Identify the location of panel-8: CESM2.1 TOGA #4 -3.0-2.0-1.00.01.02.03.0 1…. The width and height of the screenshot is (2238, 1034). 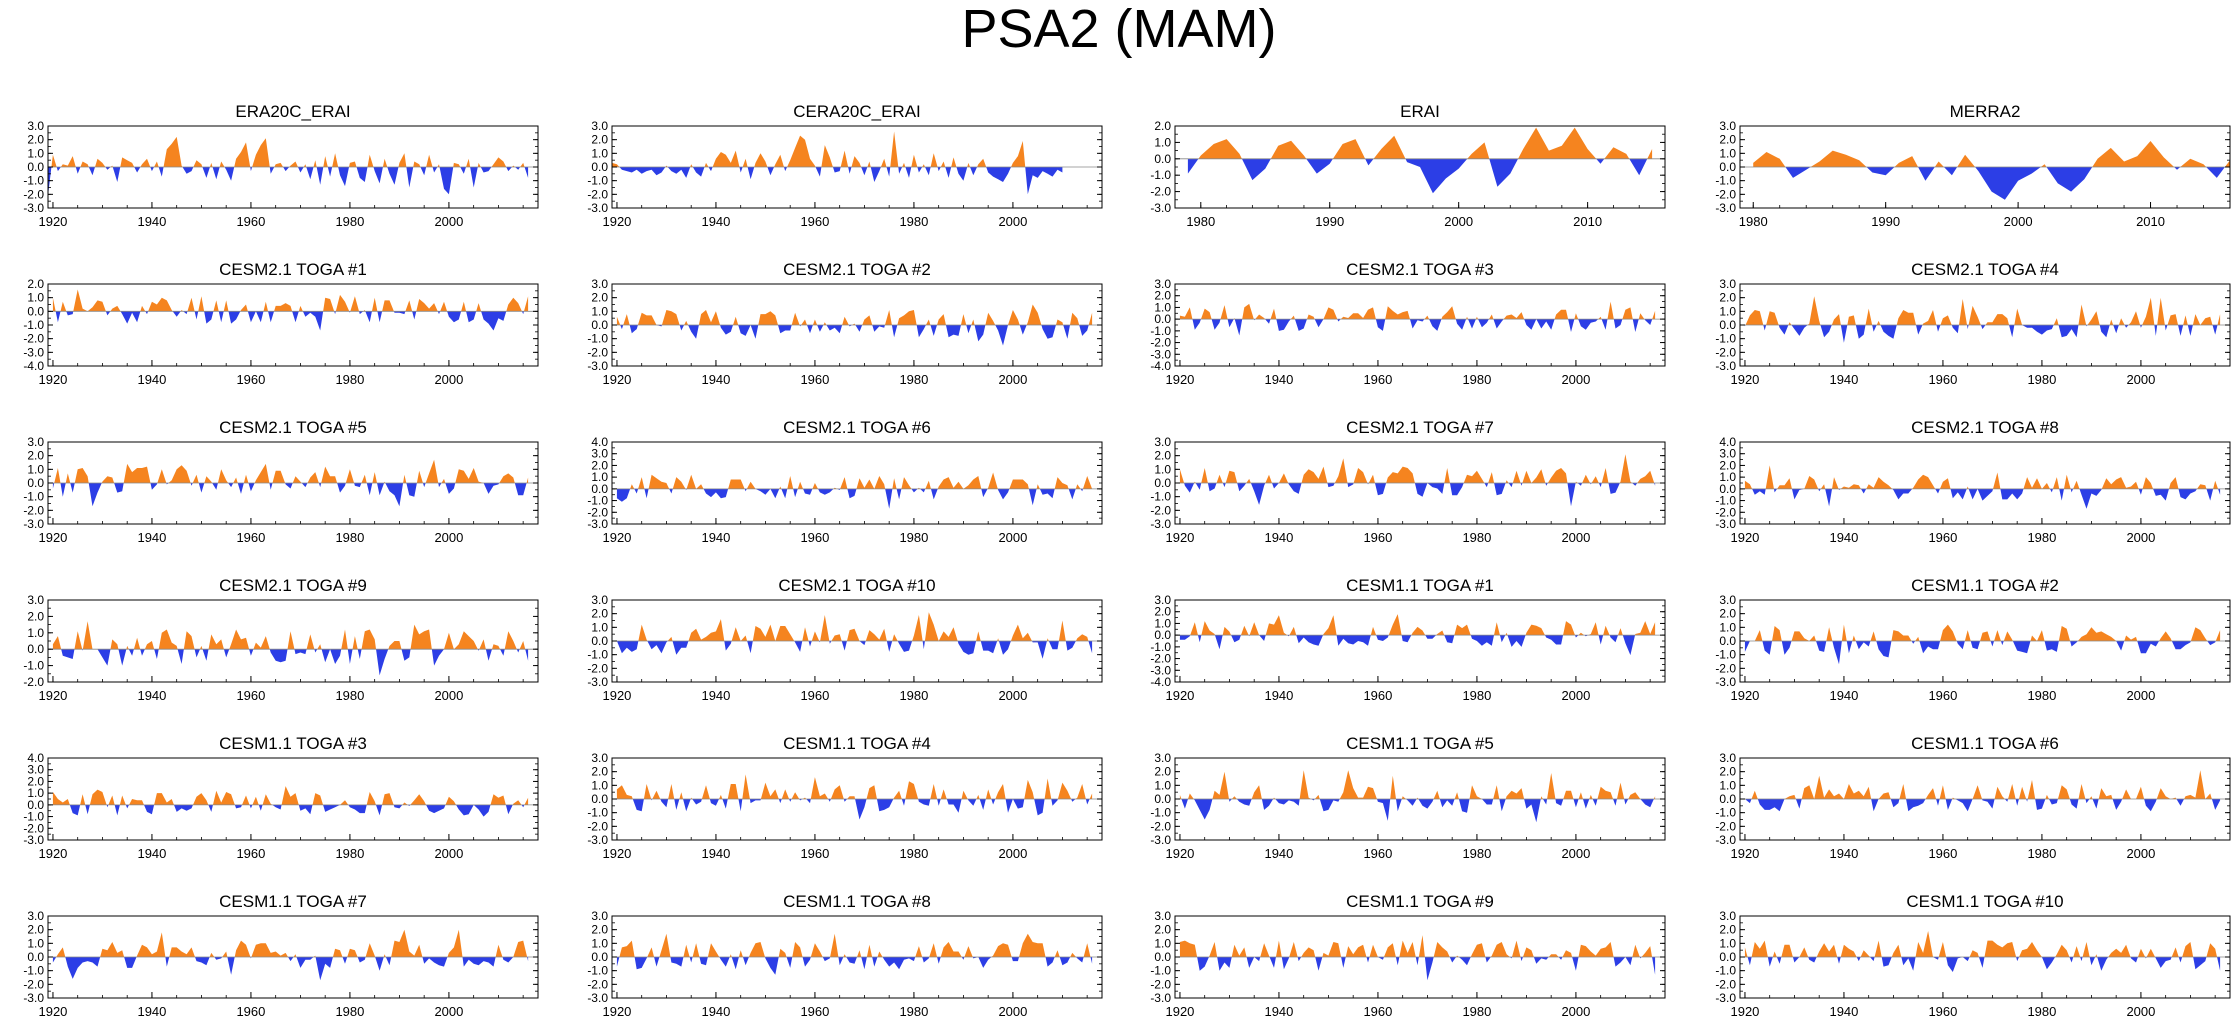
(1973, 323).